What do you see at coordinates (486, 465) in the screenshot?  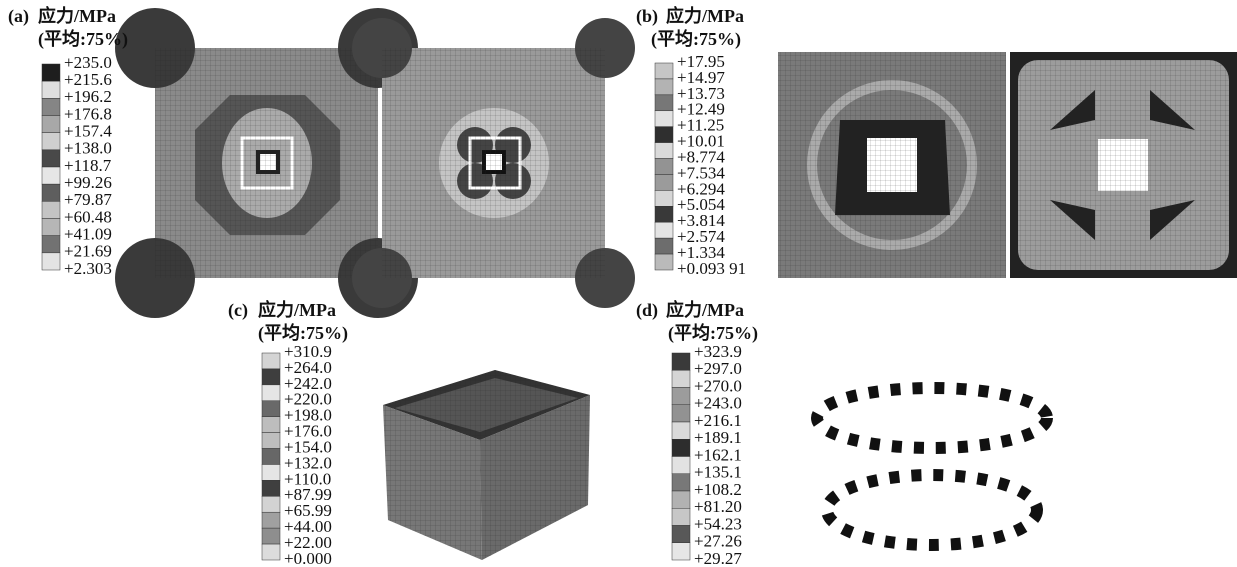 I see `box-model` at bounding box center [486, 465].